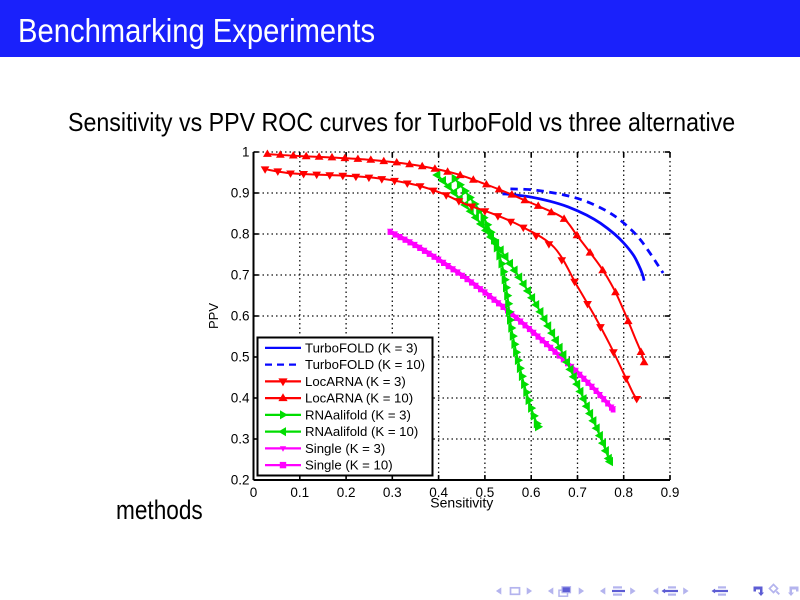  I want to click on svg-text: TurboFOLD (K = 3), so click(361, 348).